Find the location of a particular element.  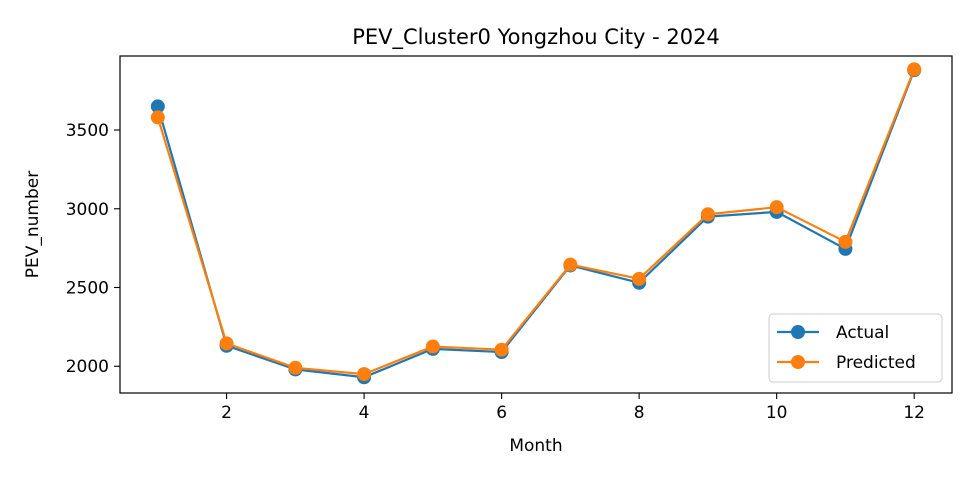

y-axis-label: PEV_number is located at coordinates (33, 224).